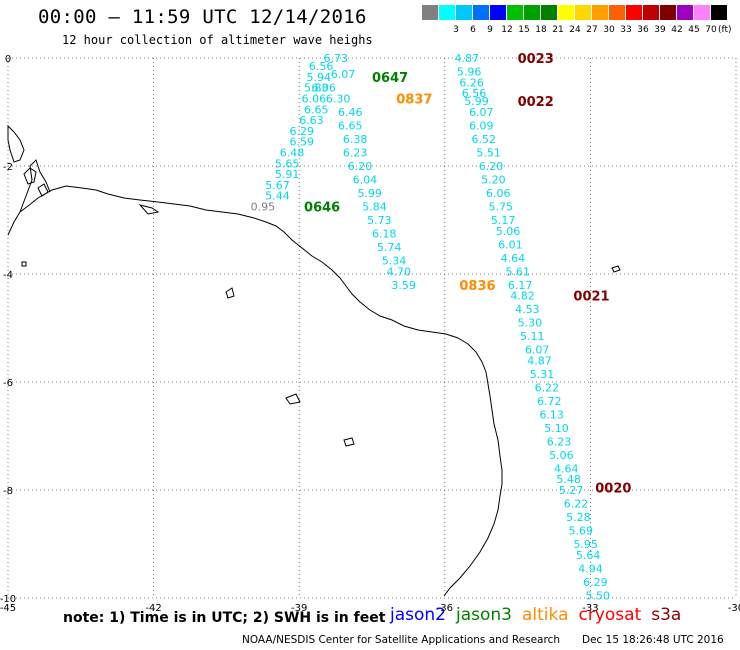 This screenshot has height=650, width=740. What do you see at coordinates (16, 143) in the screenshot?
I see `marajo-island` at bounding box center [16, 143].